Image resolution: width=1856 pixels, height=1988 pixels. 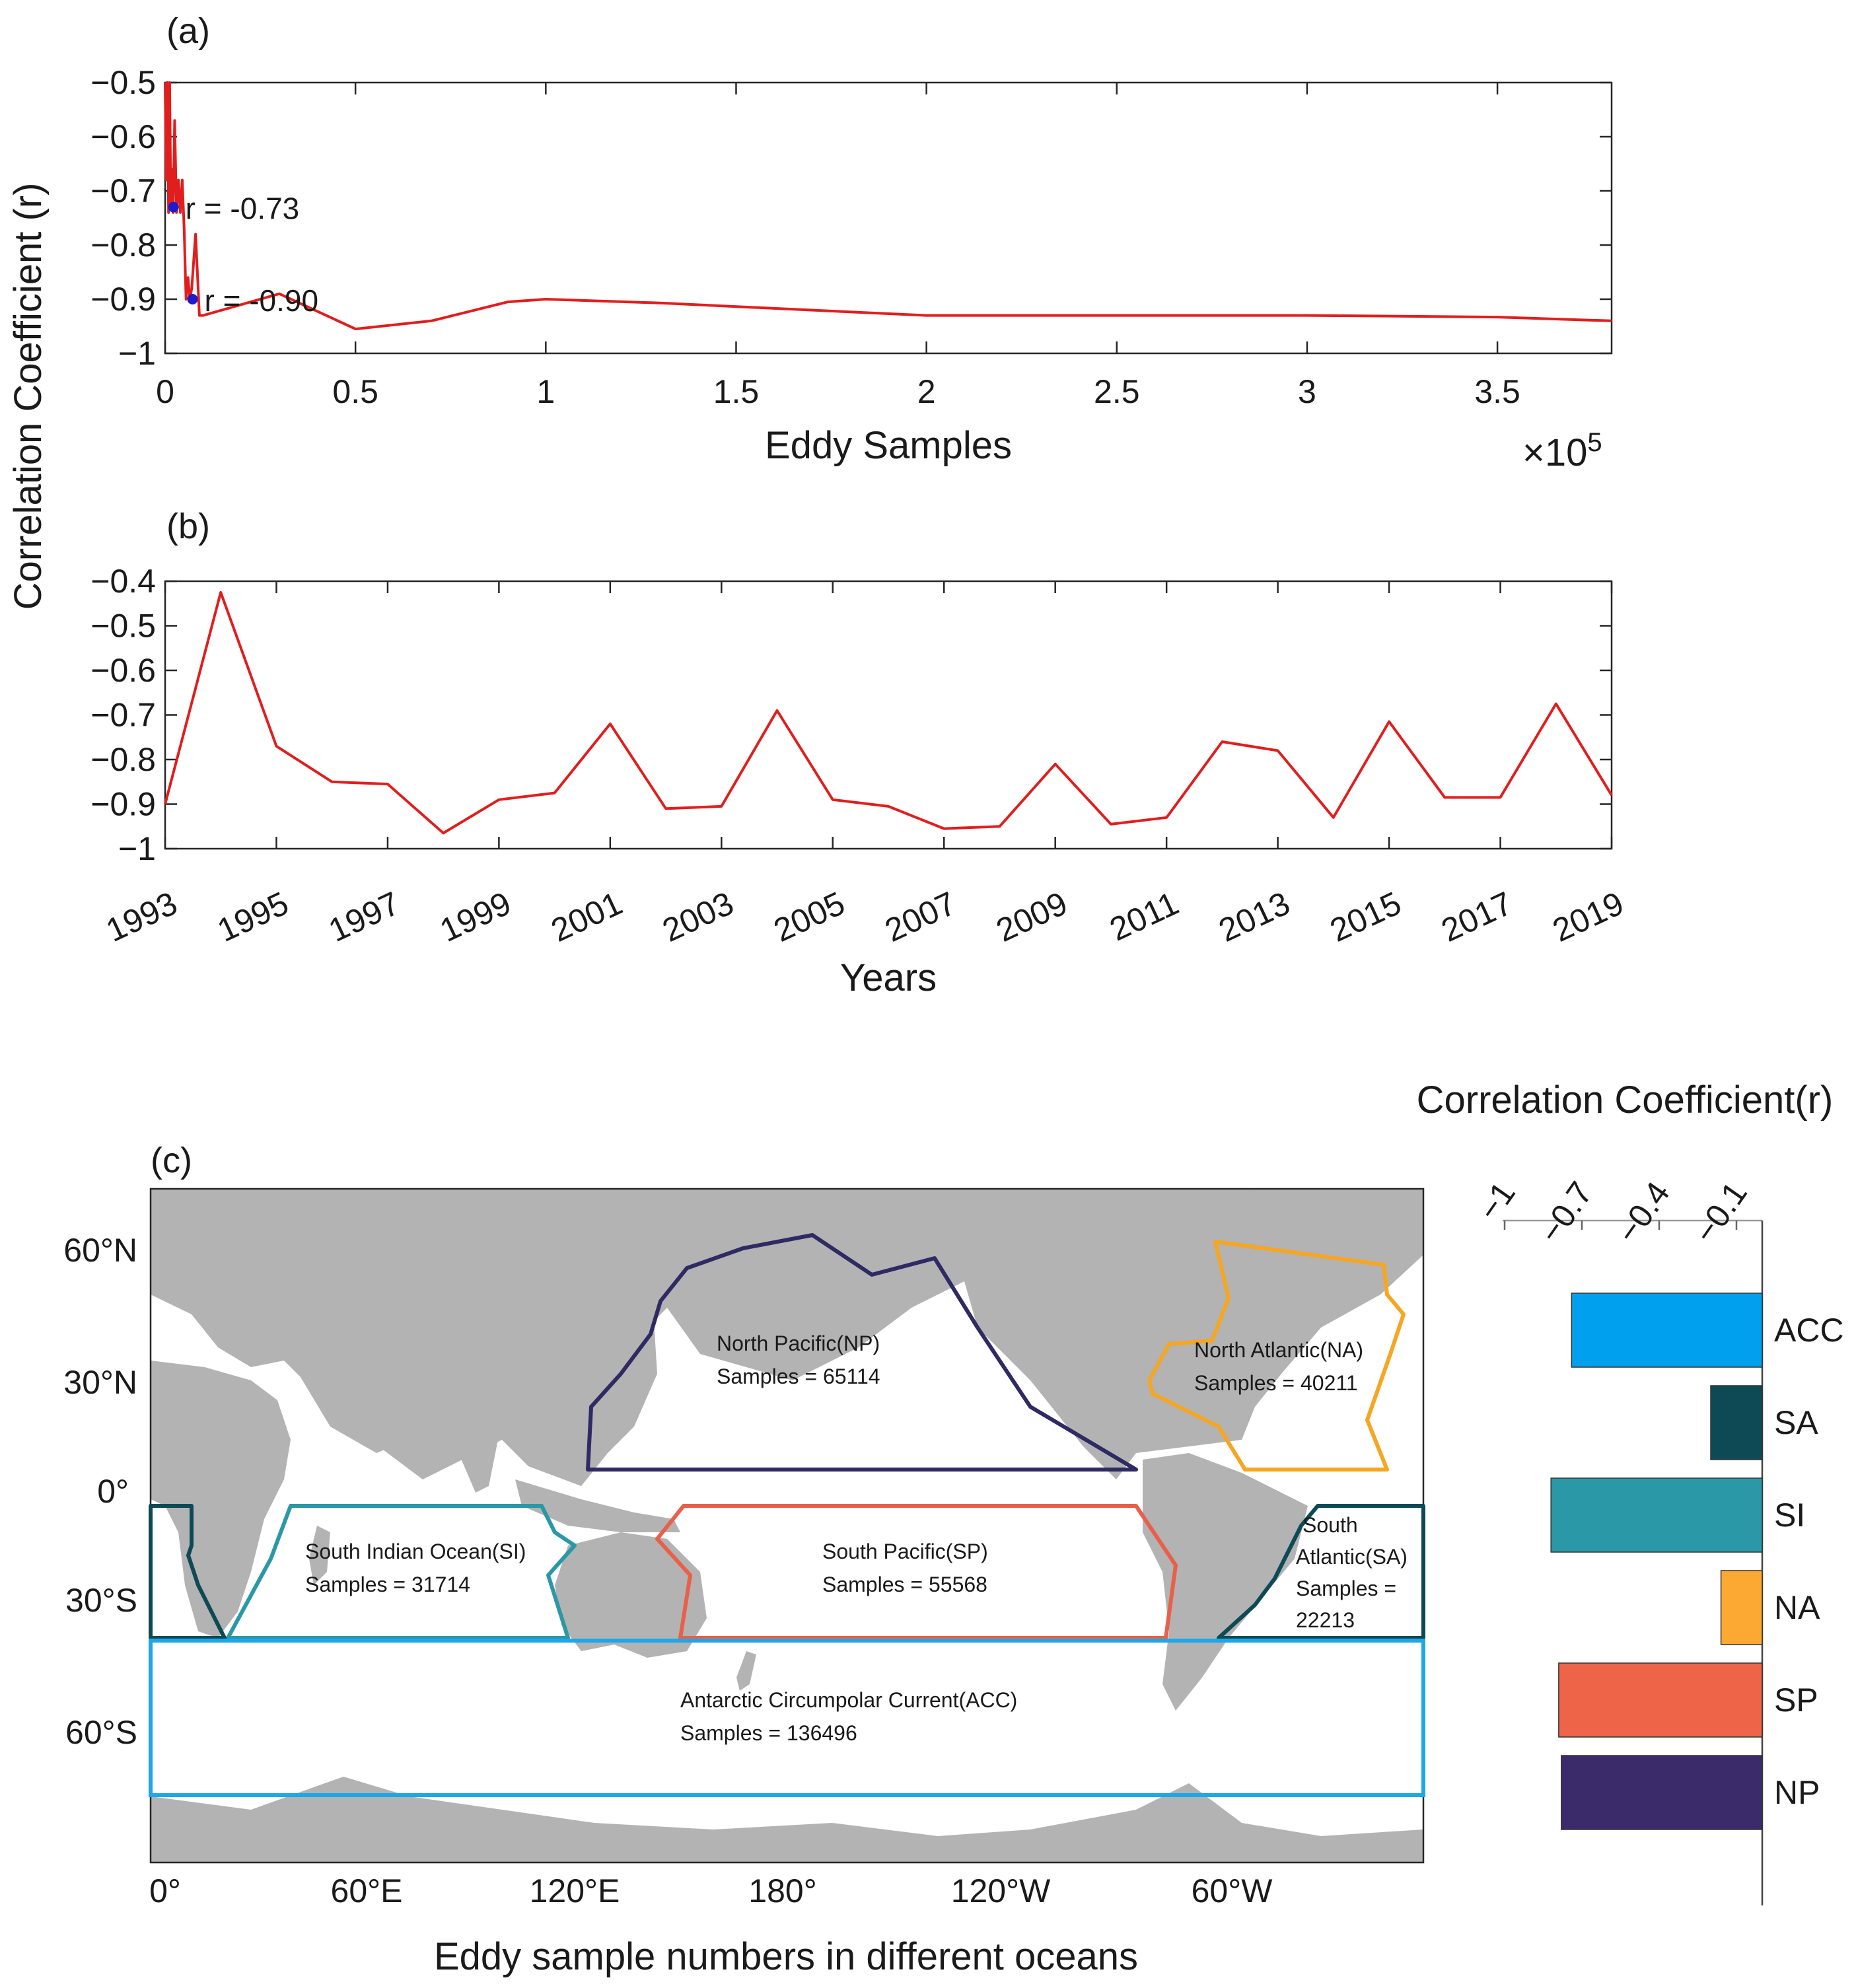 I want to click on land-indonesia, so click(x=598, y=1505).